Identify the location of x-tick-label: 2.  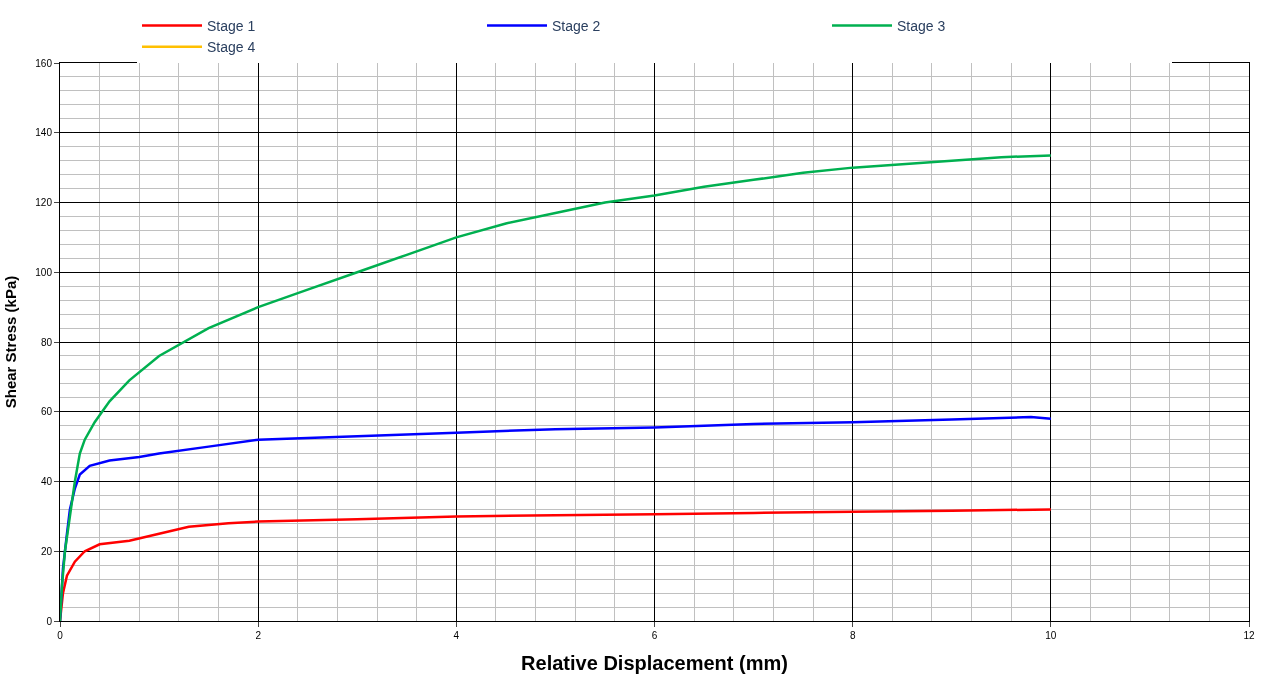
(258, 635).